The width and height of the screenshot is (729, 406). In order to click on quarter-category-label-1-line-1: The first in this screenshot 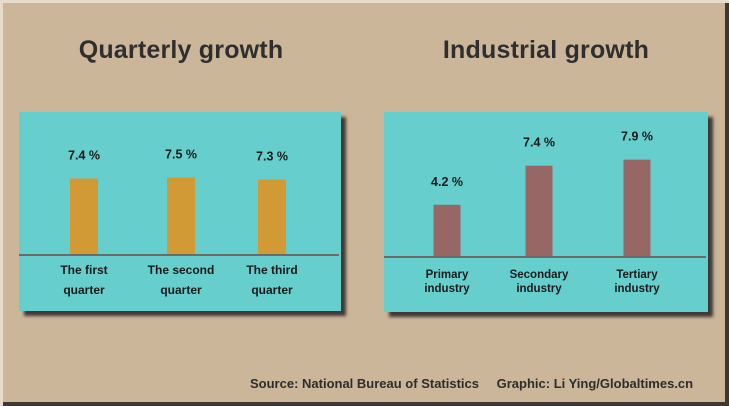, I will do `click(83, 270)`.